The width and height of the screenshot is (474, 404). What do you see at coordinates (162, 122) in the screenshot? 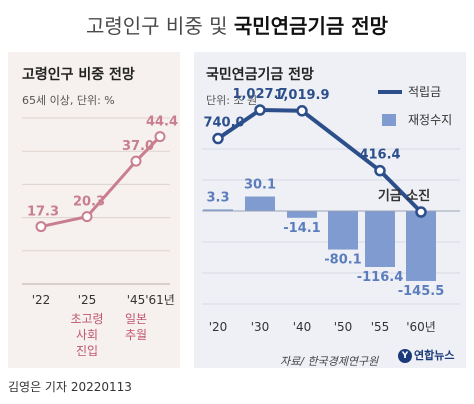
I see `data-label: 44.4` at bounding box center [162, 122].